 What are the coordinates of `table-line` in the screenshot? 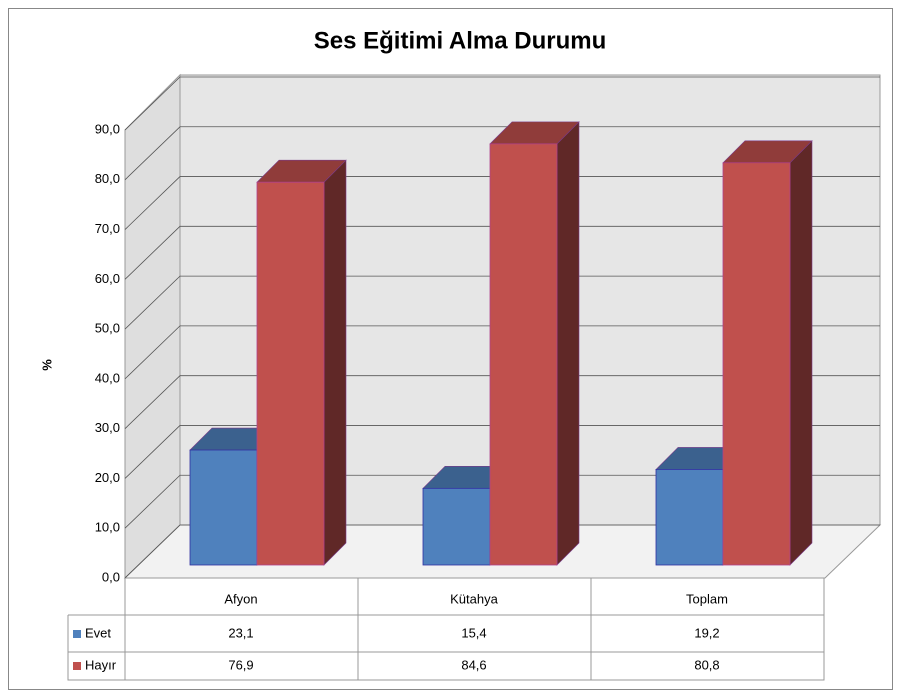 It's located at (96, 648).